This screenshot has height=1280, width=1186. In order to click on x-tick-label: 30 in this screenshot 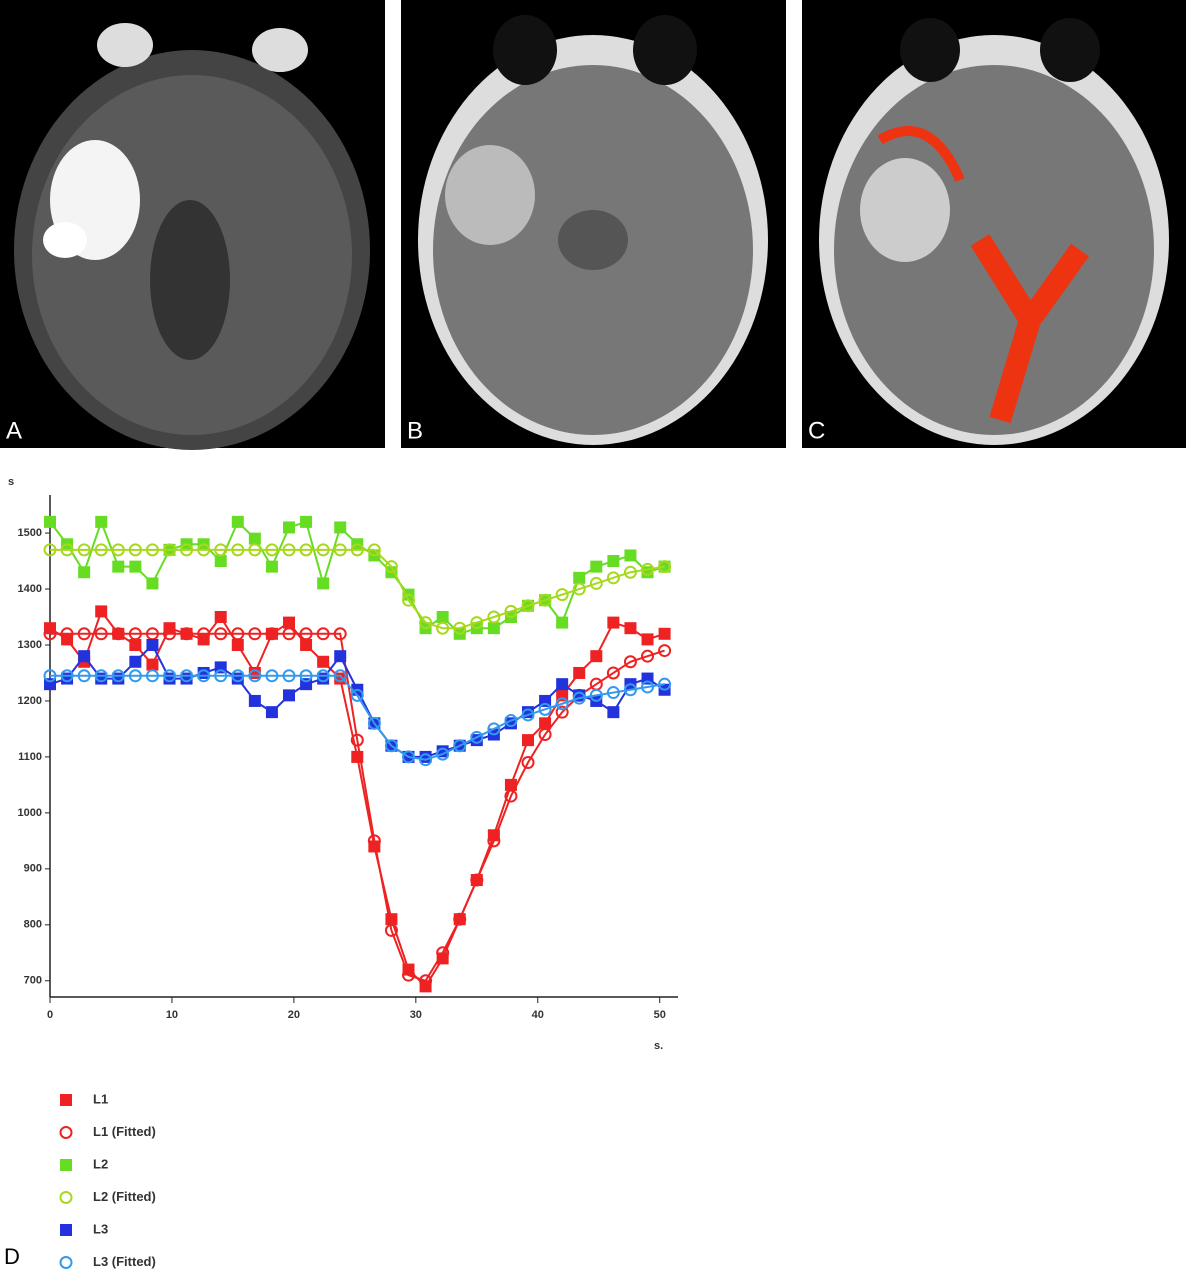, I will do `click(416, 1015)`.